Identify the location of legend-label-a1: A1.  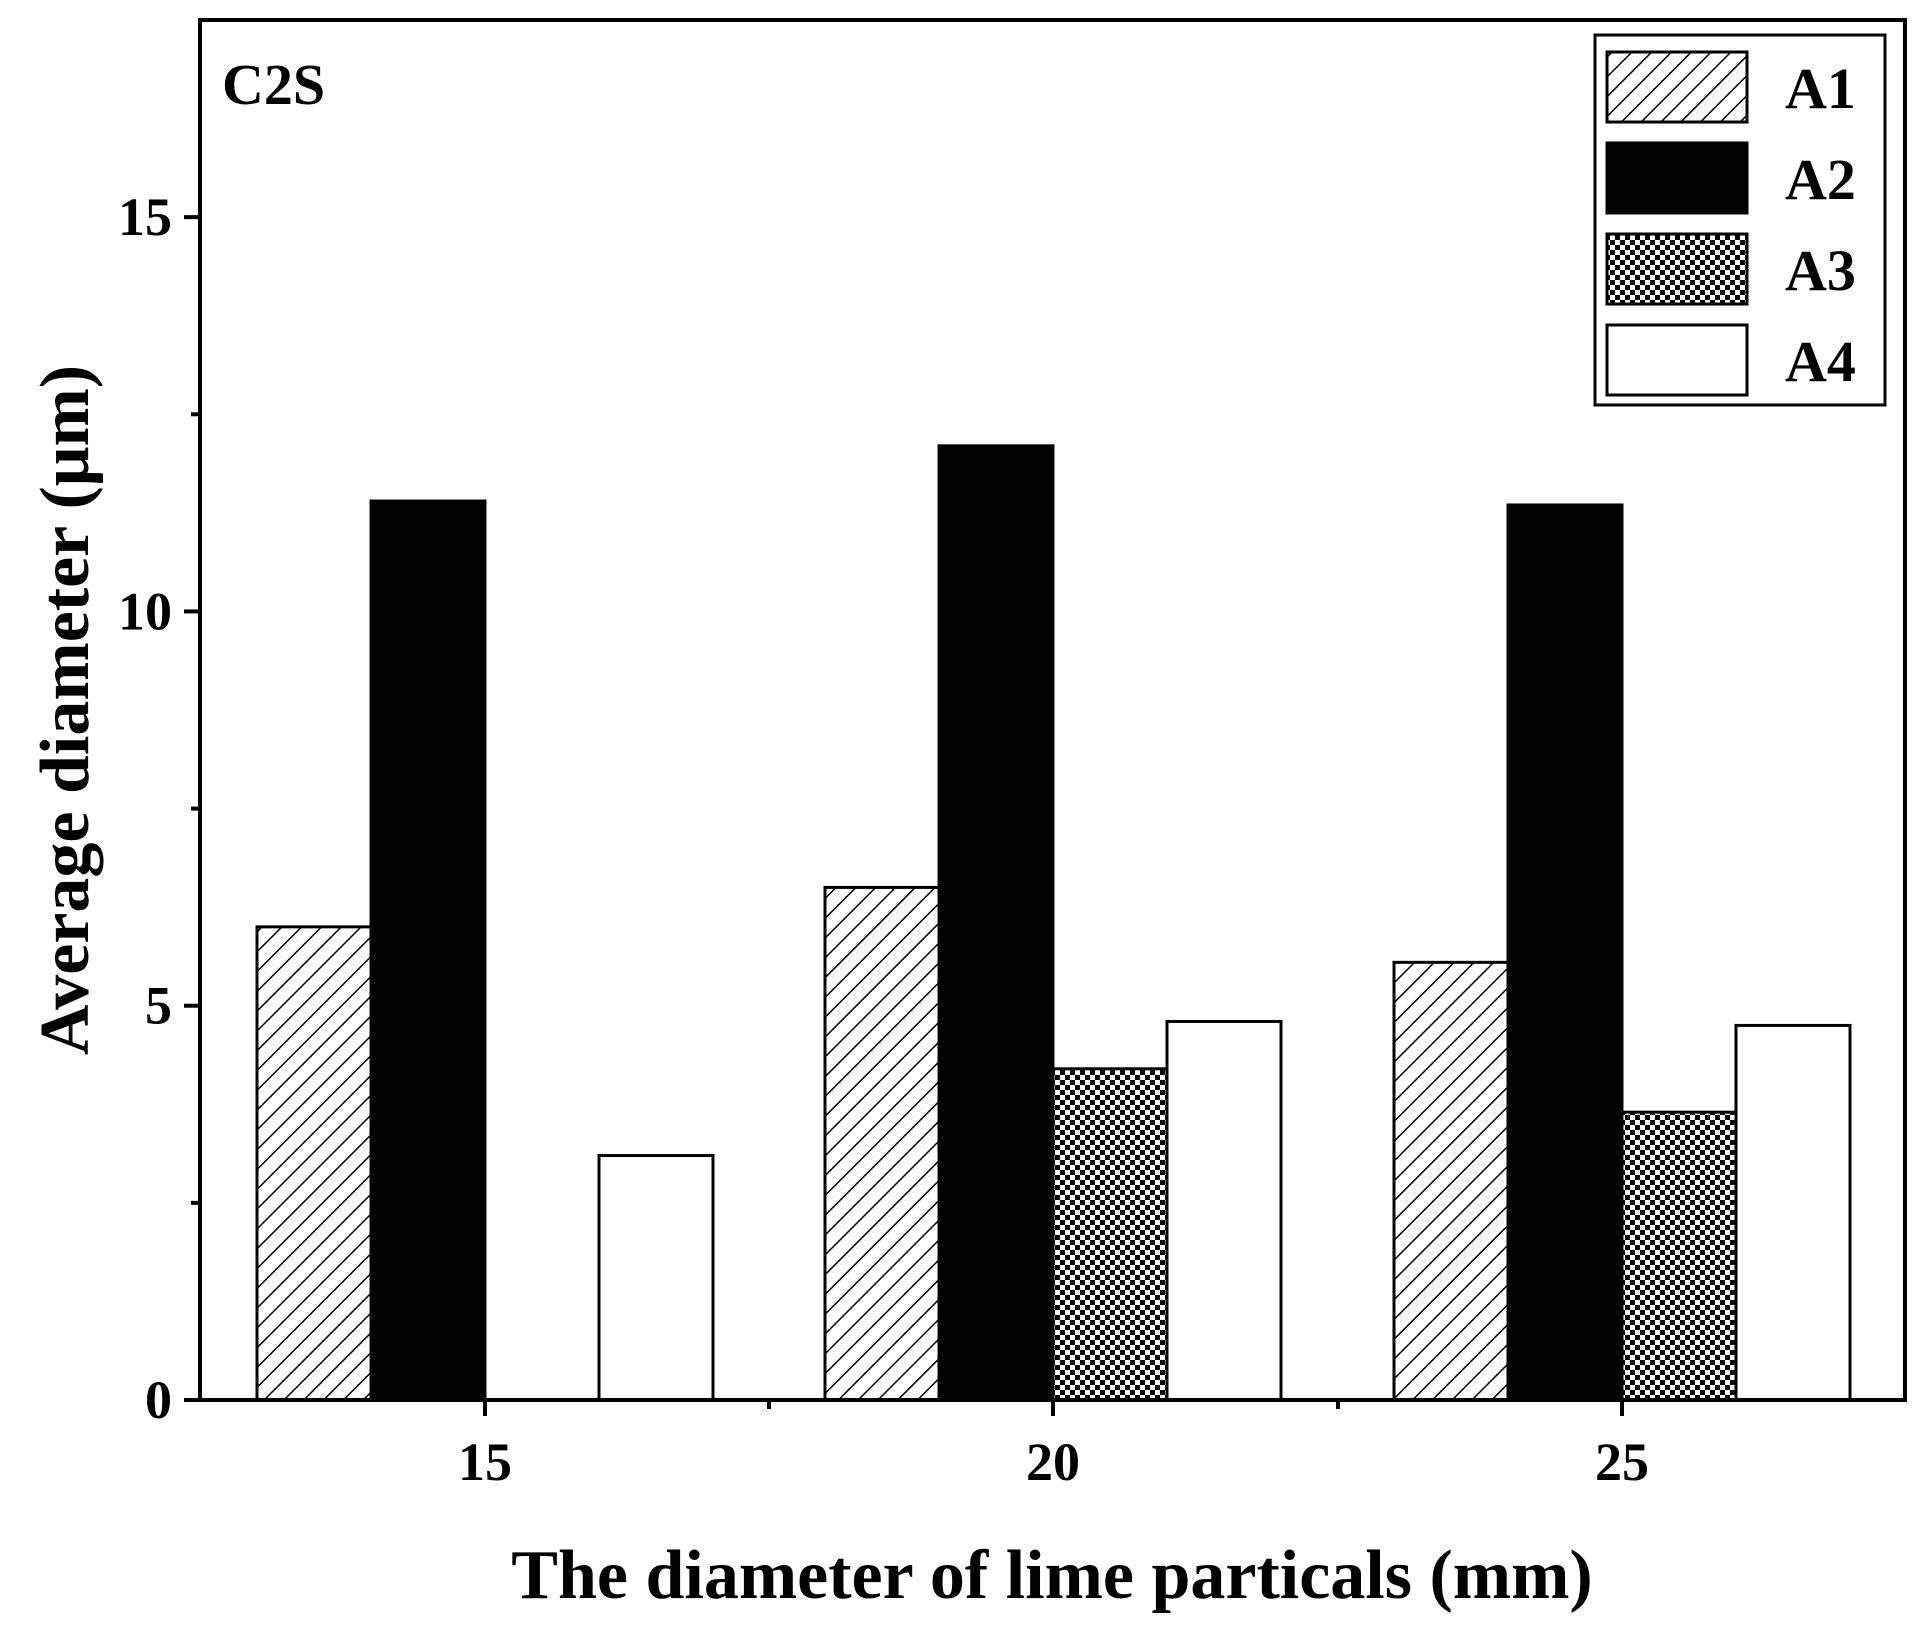
(1820, 88).